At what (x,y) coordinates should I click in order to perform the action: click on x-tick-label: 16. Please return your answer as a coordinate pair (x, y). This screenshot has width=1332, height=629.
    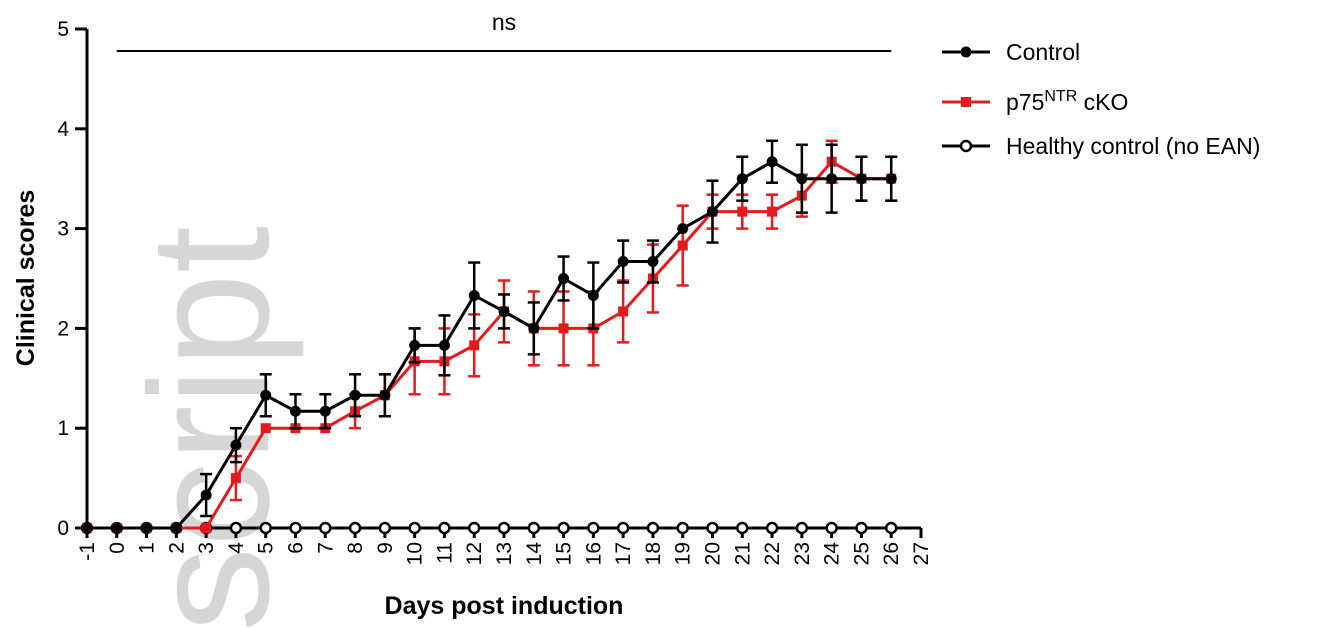
    Looking at the image, I should click on (593, 553).